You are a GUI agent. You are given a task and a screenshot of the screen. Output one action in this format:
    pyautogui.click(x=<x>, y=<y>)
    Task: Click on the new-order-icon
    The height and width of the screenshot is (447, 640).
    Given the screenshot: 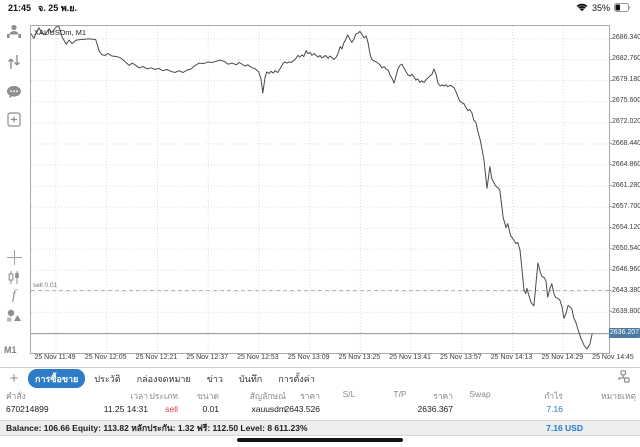 What is the action you would take?
    pyautogui.click(x=14, y=119)
    